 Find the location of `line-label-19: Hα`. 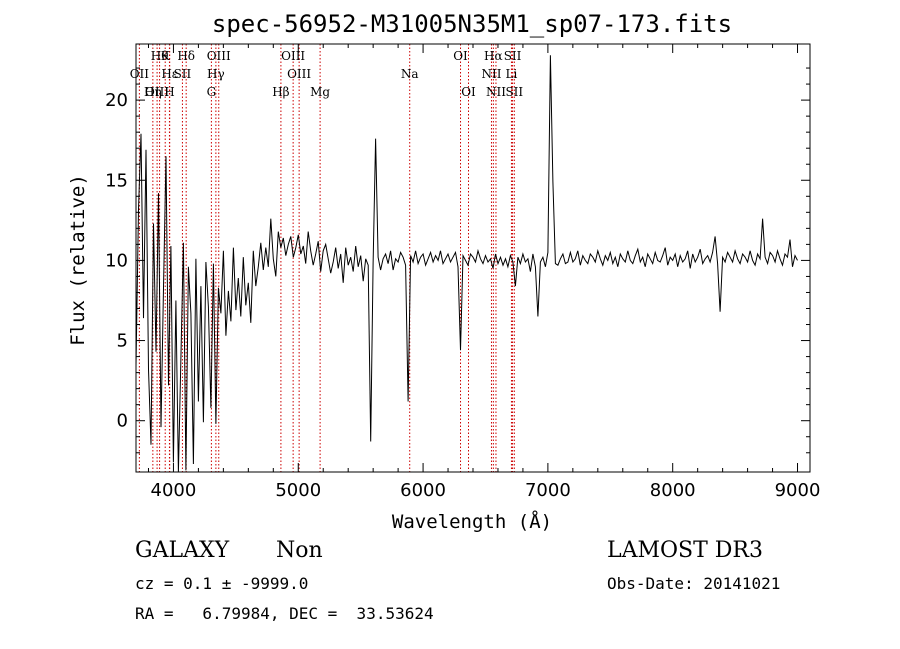

line-label-19: Hα is located at coordinates (493, 56).